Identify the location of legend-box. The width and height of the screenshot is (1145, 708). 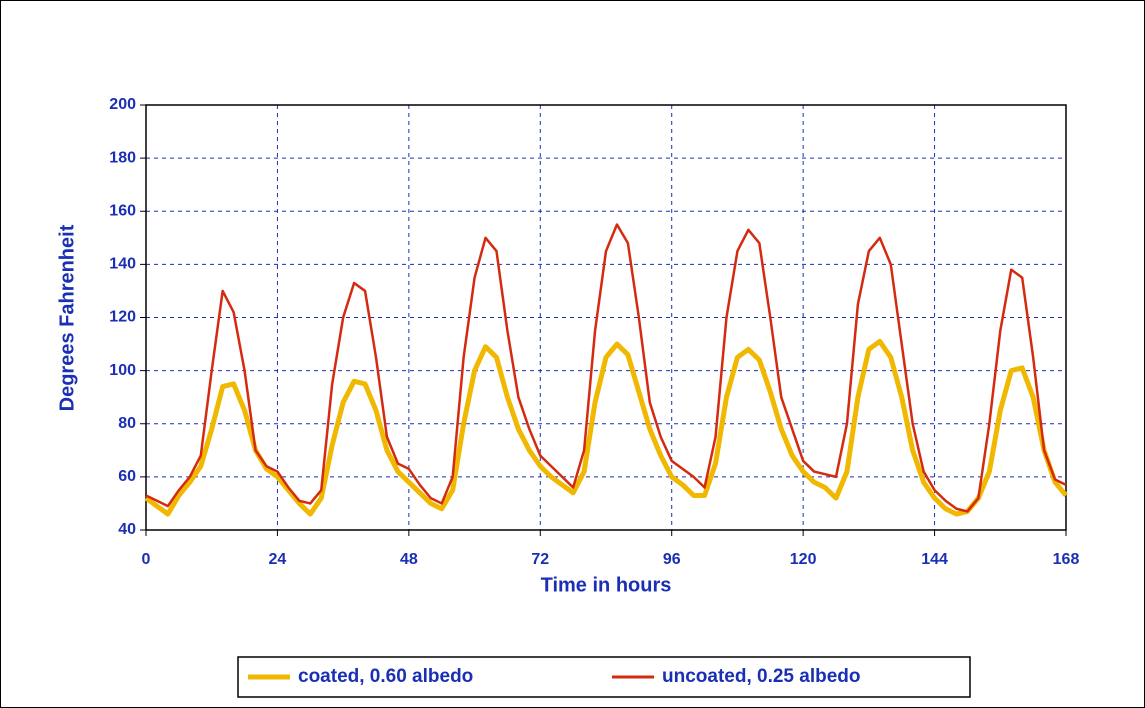
(604, 677).